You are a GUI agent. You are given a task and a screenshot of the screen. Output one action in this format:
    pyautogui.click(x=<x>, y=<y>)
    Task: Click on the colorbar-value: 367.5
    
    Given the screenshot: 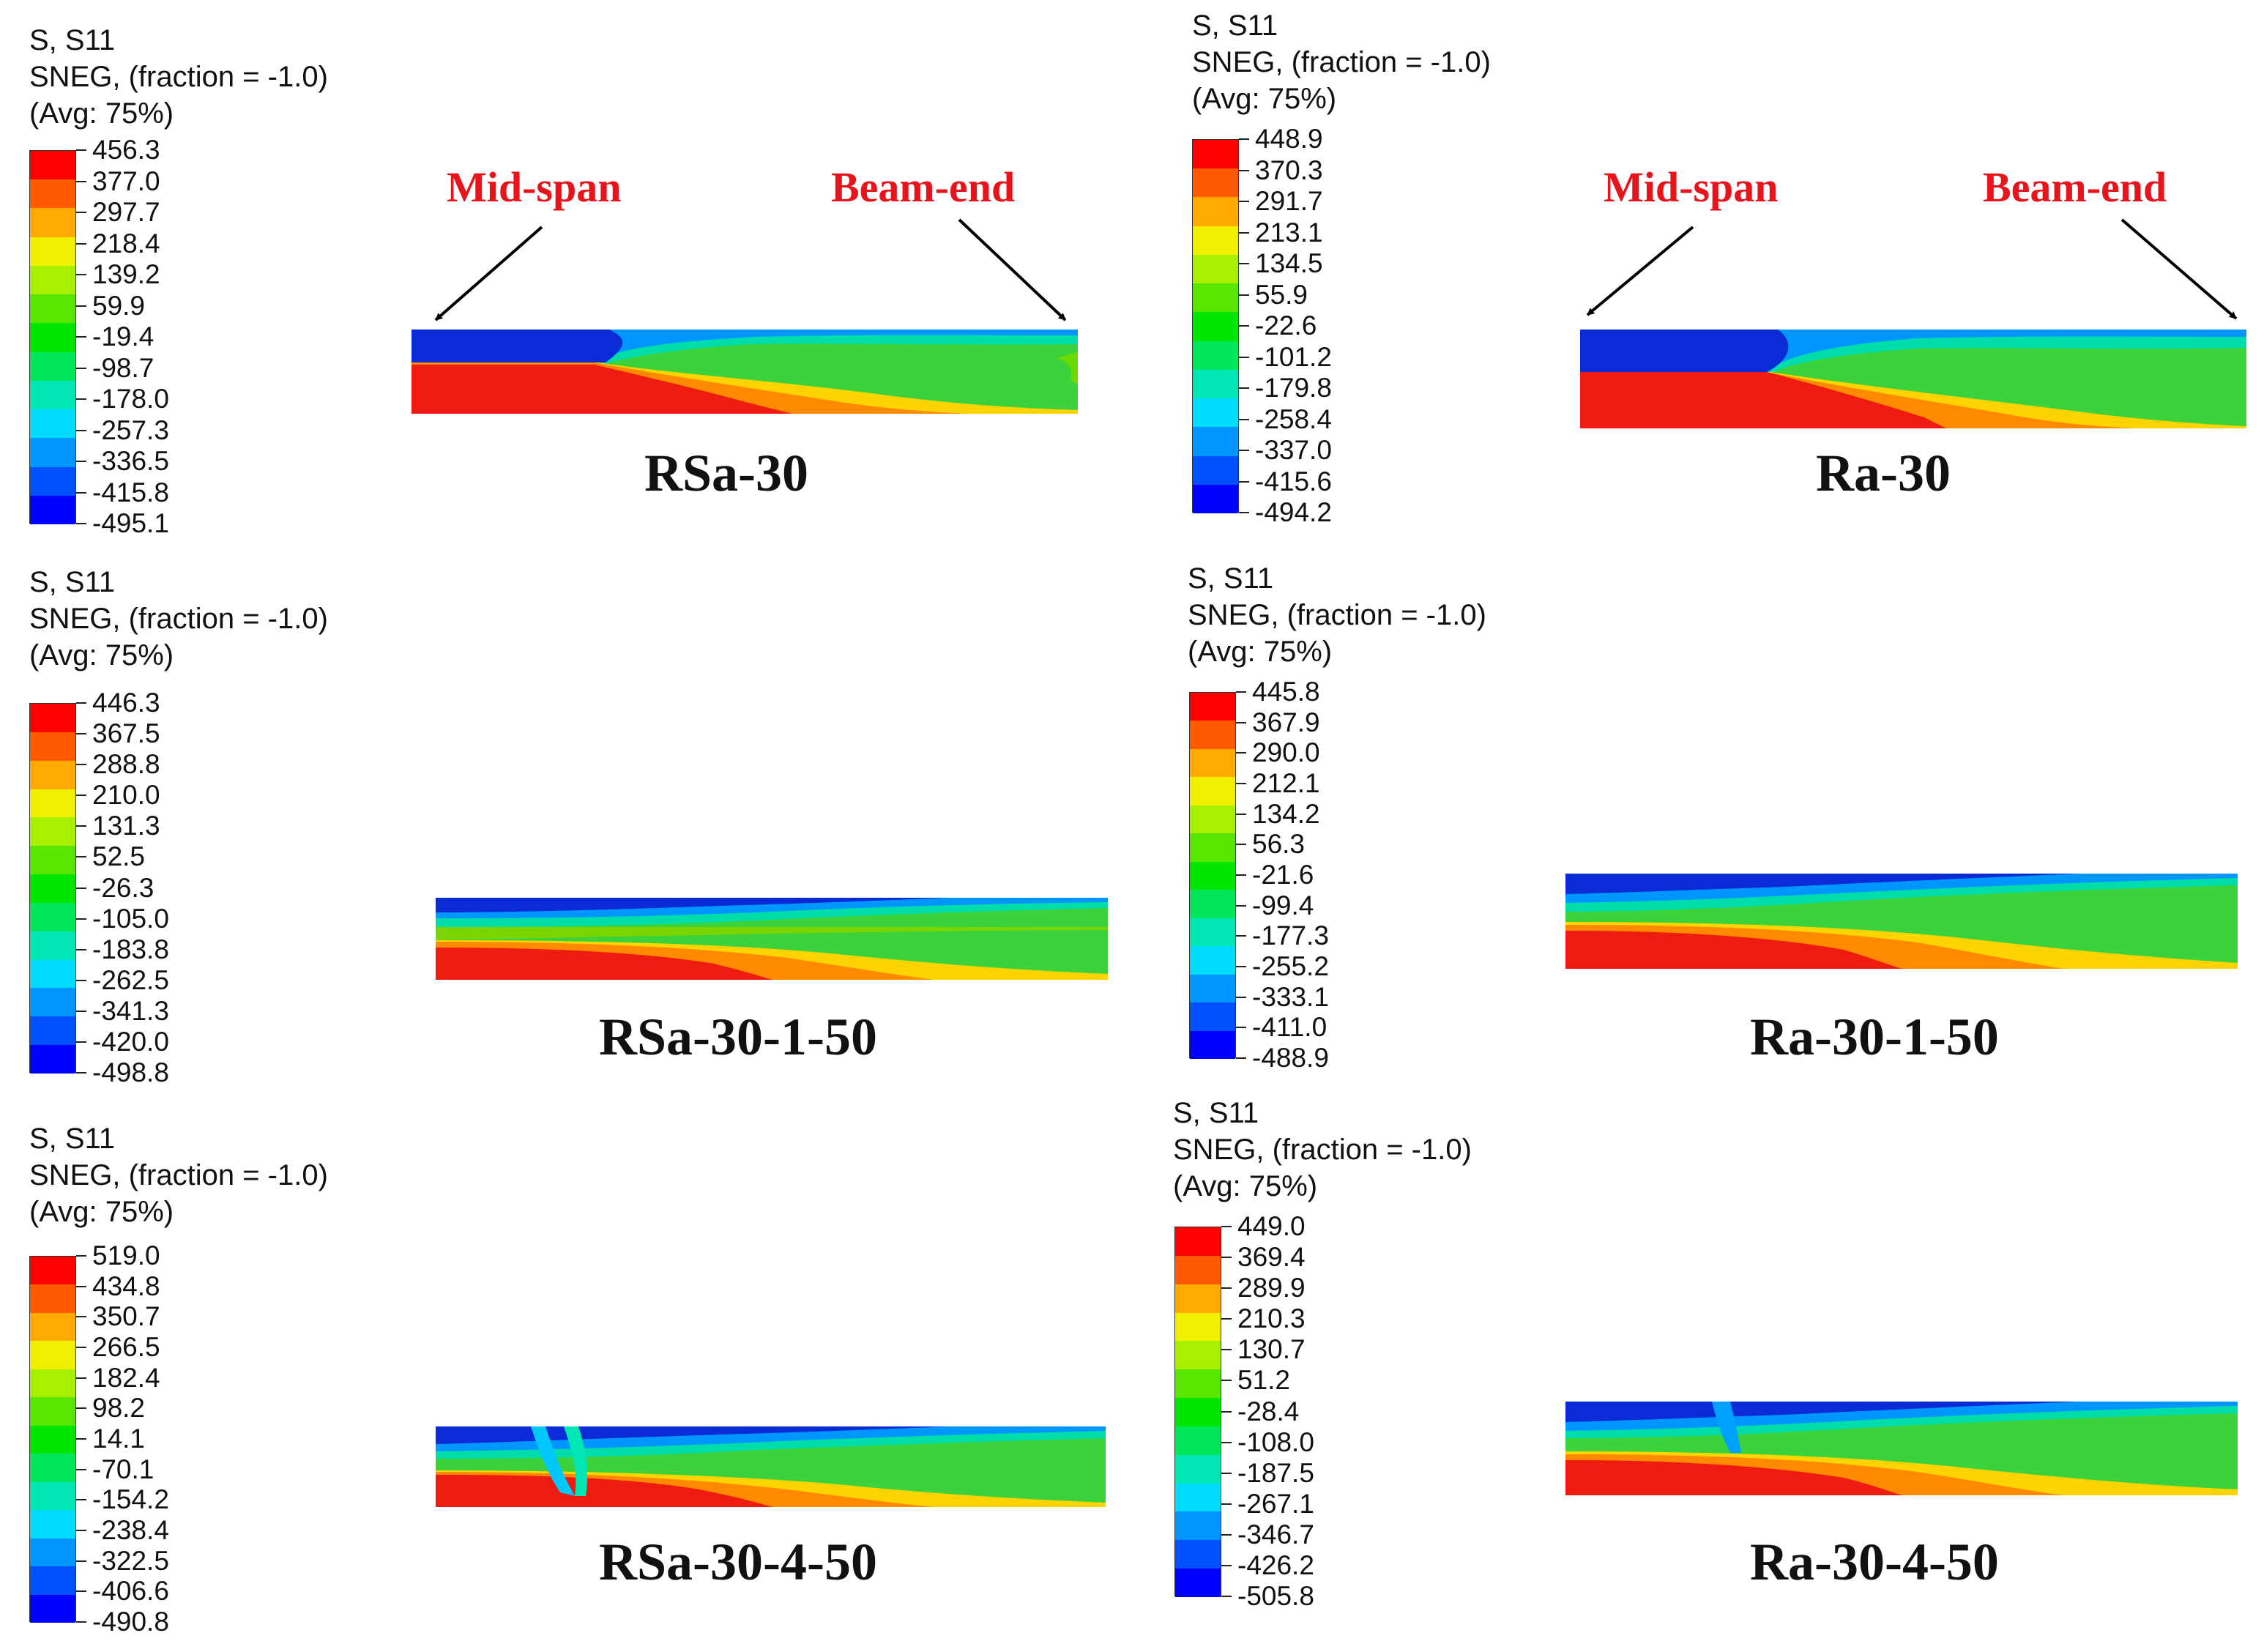 What is the action you would take?
    pyautogui.click(x=126, y=733)
    